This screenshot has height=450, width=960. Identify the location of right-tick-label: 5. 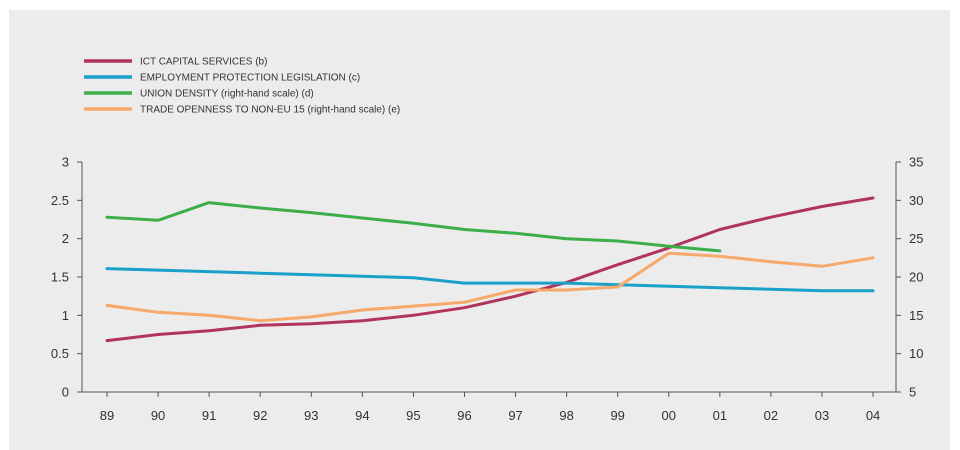
(912, 392).